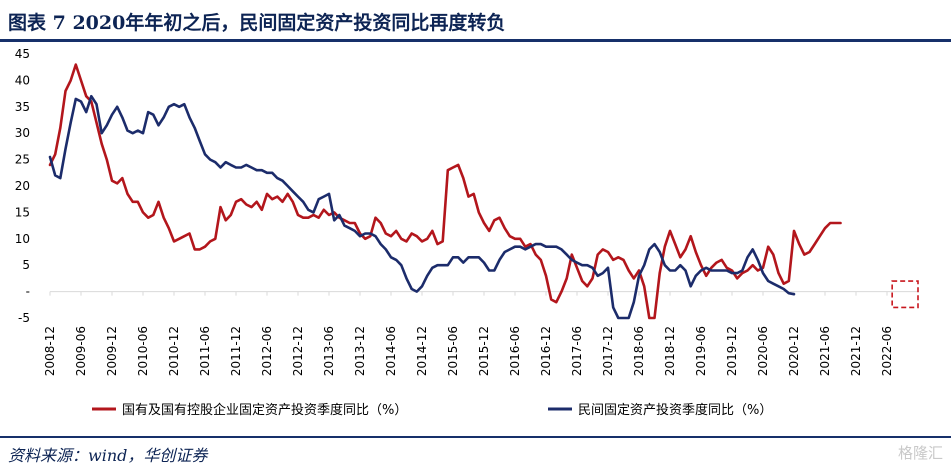 Image resolution: width=951 pixels, height=468 pixels. I want to click on x-tick-label: 2022-06, so click(887, 351).